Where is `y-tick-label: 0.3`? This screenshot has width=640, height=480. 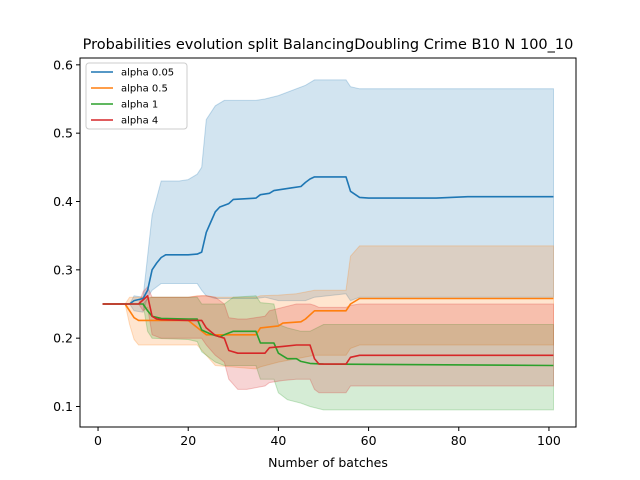
y-tick-label: 0.3 is located at coordinates (63, 269).